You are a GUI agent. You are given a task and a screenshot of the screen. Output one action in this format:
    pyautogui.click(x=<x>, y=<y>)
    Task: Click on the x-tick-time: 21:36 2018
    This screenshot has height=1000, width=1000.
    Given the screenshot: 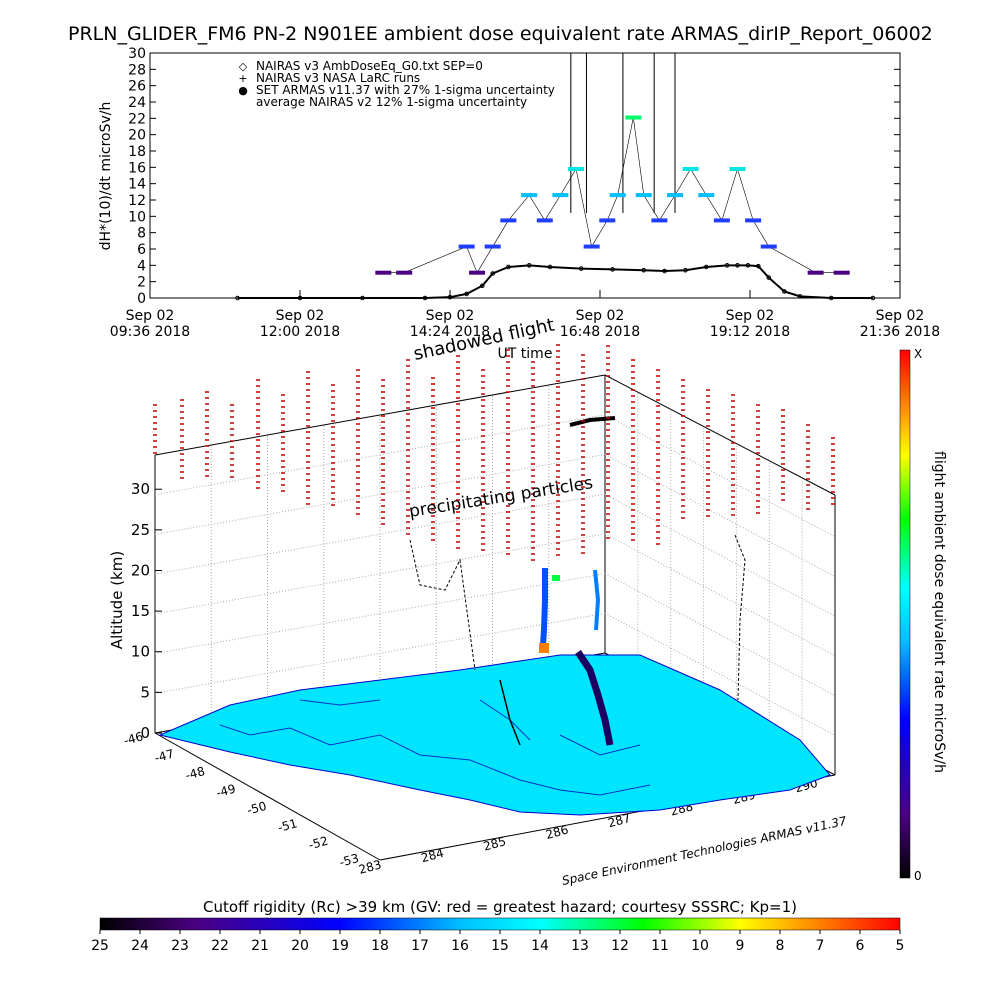 What is the action you would take?
    pyautogui.click(x=900, y=332)
    